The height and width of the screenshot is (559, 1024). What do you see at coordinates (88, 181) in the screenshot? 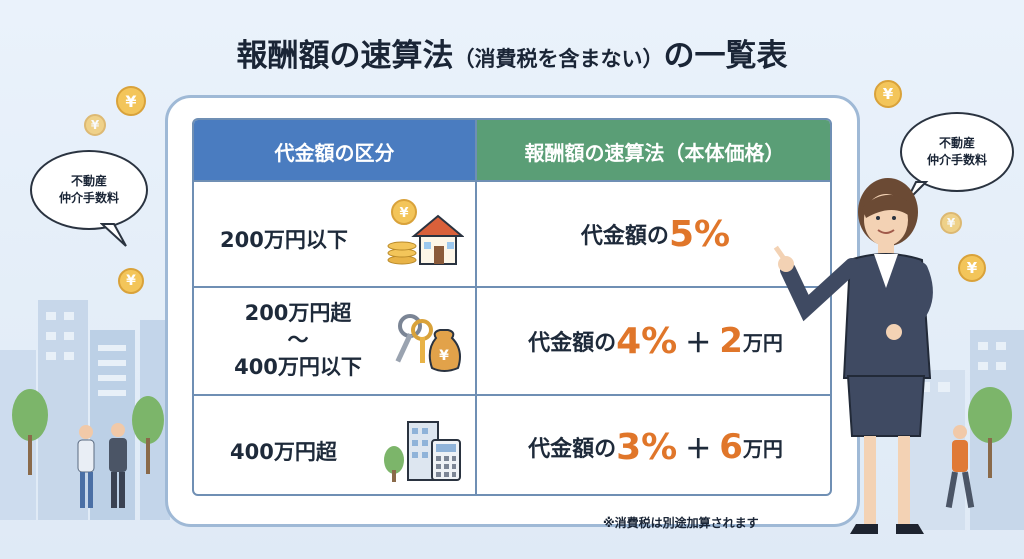
I see `bubble-left-line1: 不動産` at bounding box center [88, 181].